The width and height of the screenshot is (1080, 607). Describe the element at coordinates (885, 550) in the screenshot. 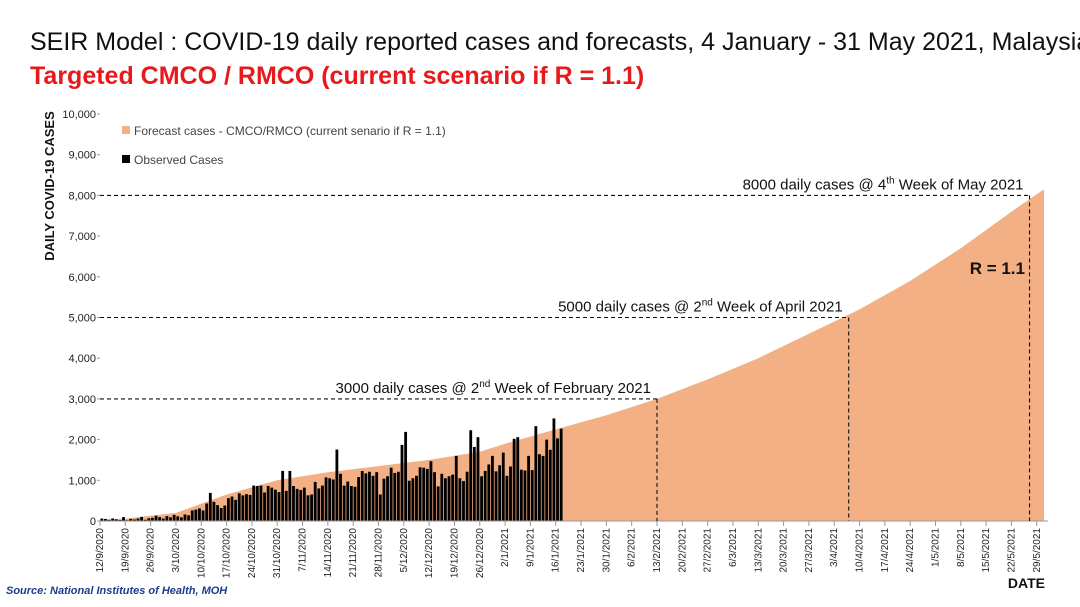

I see `x-tick-label: 17/4/2021` at that location.